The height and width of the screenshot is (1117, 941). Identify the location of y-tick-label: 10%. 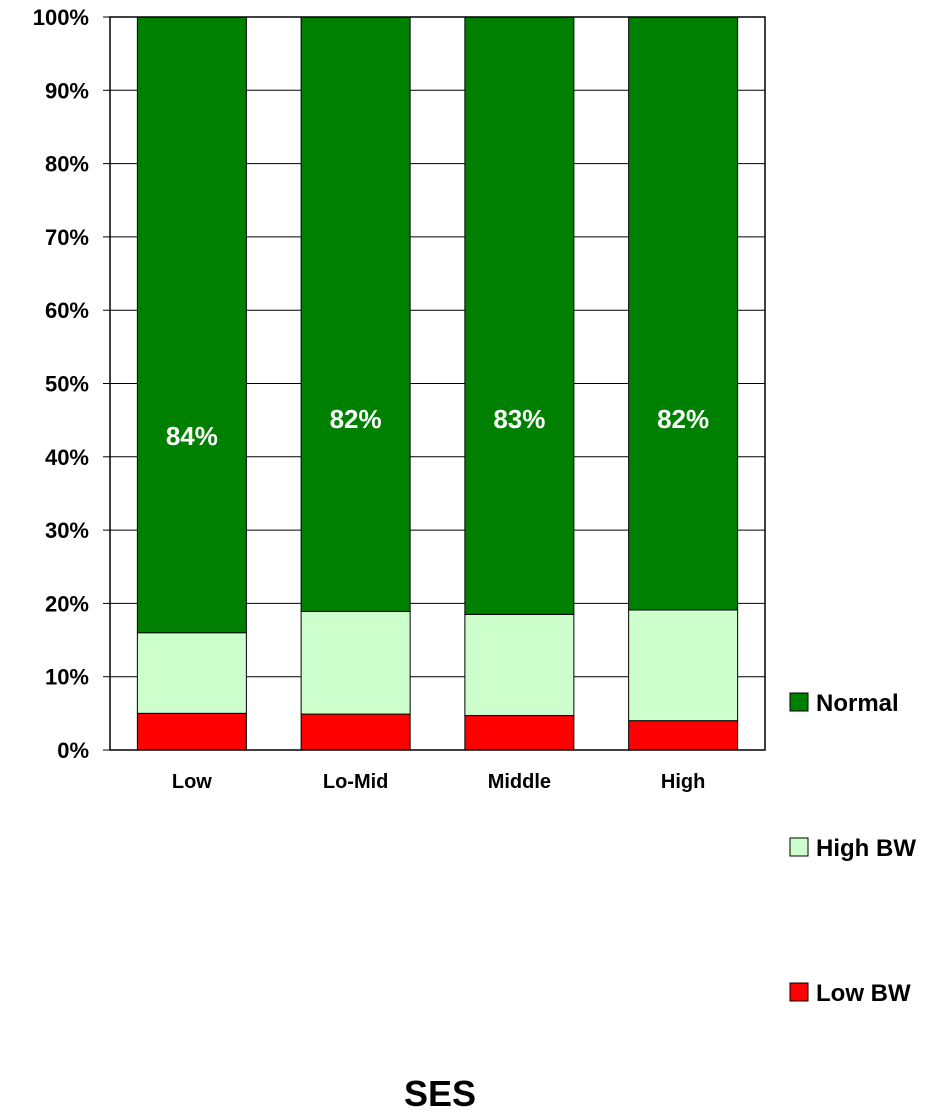
(67, 677).